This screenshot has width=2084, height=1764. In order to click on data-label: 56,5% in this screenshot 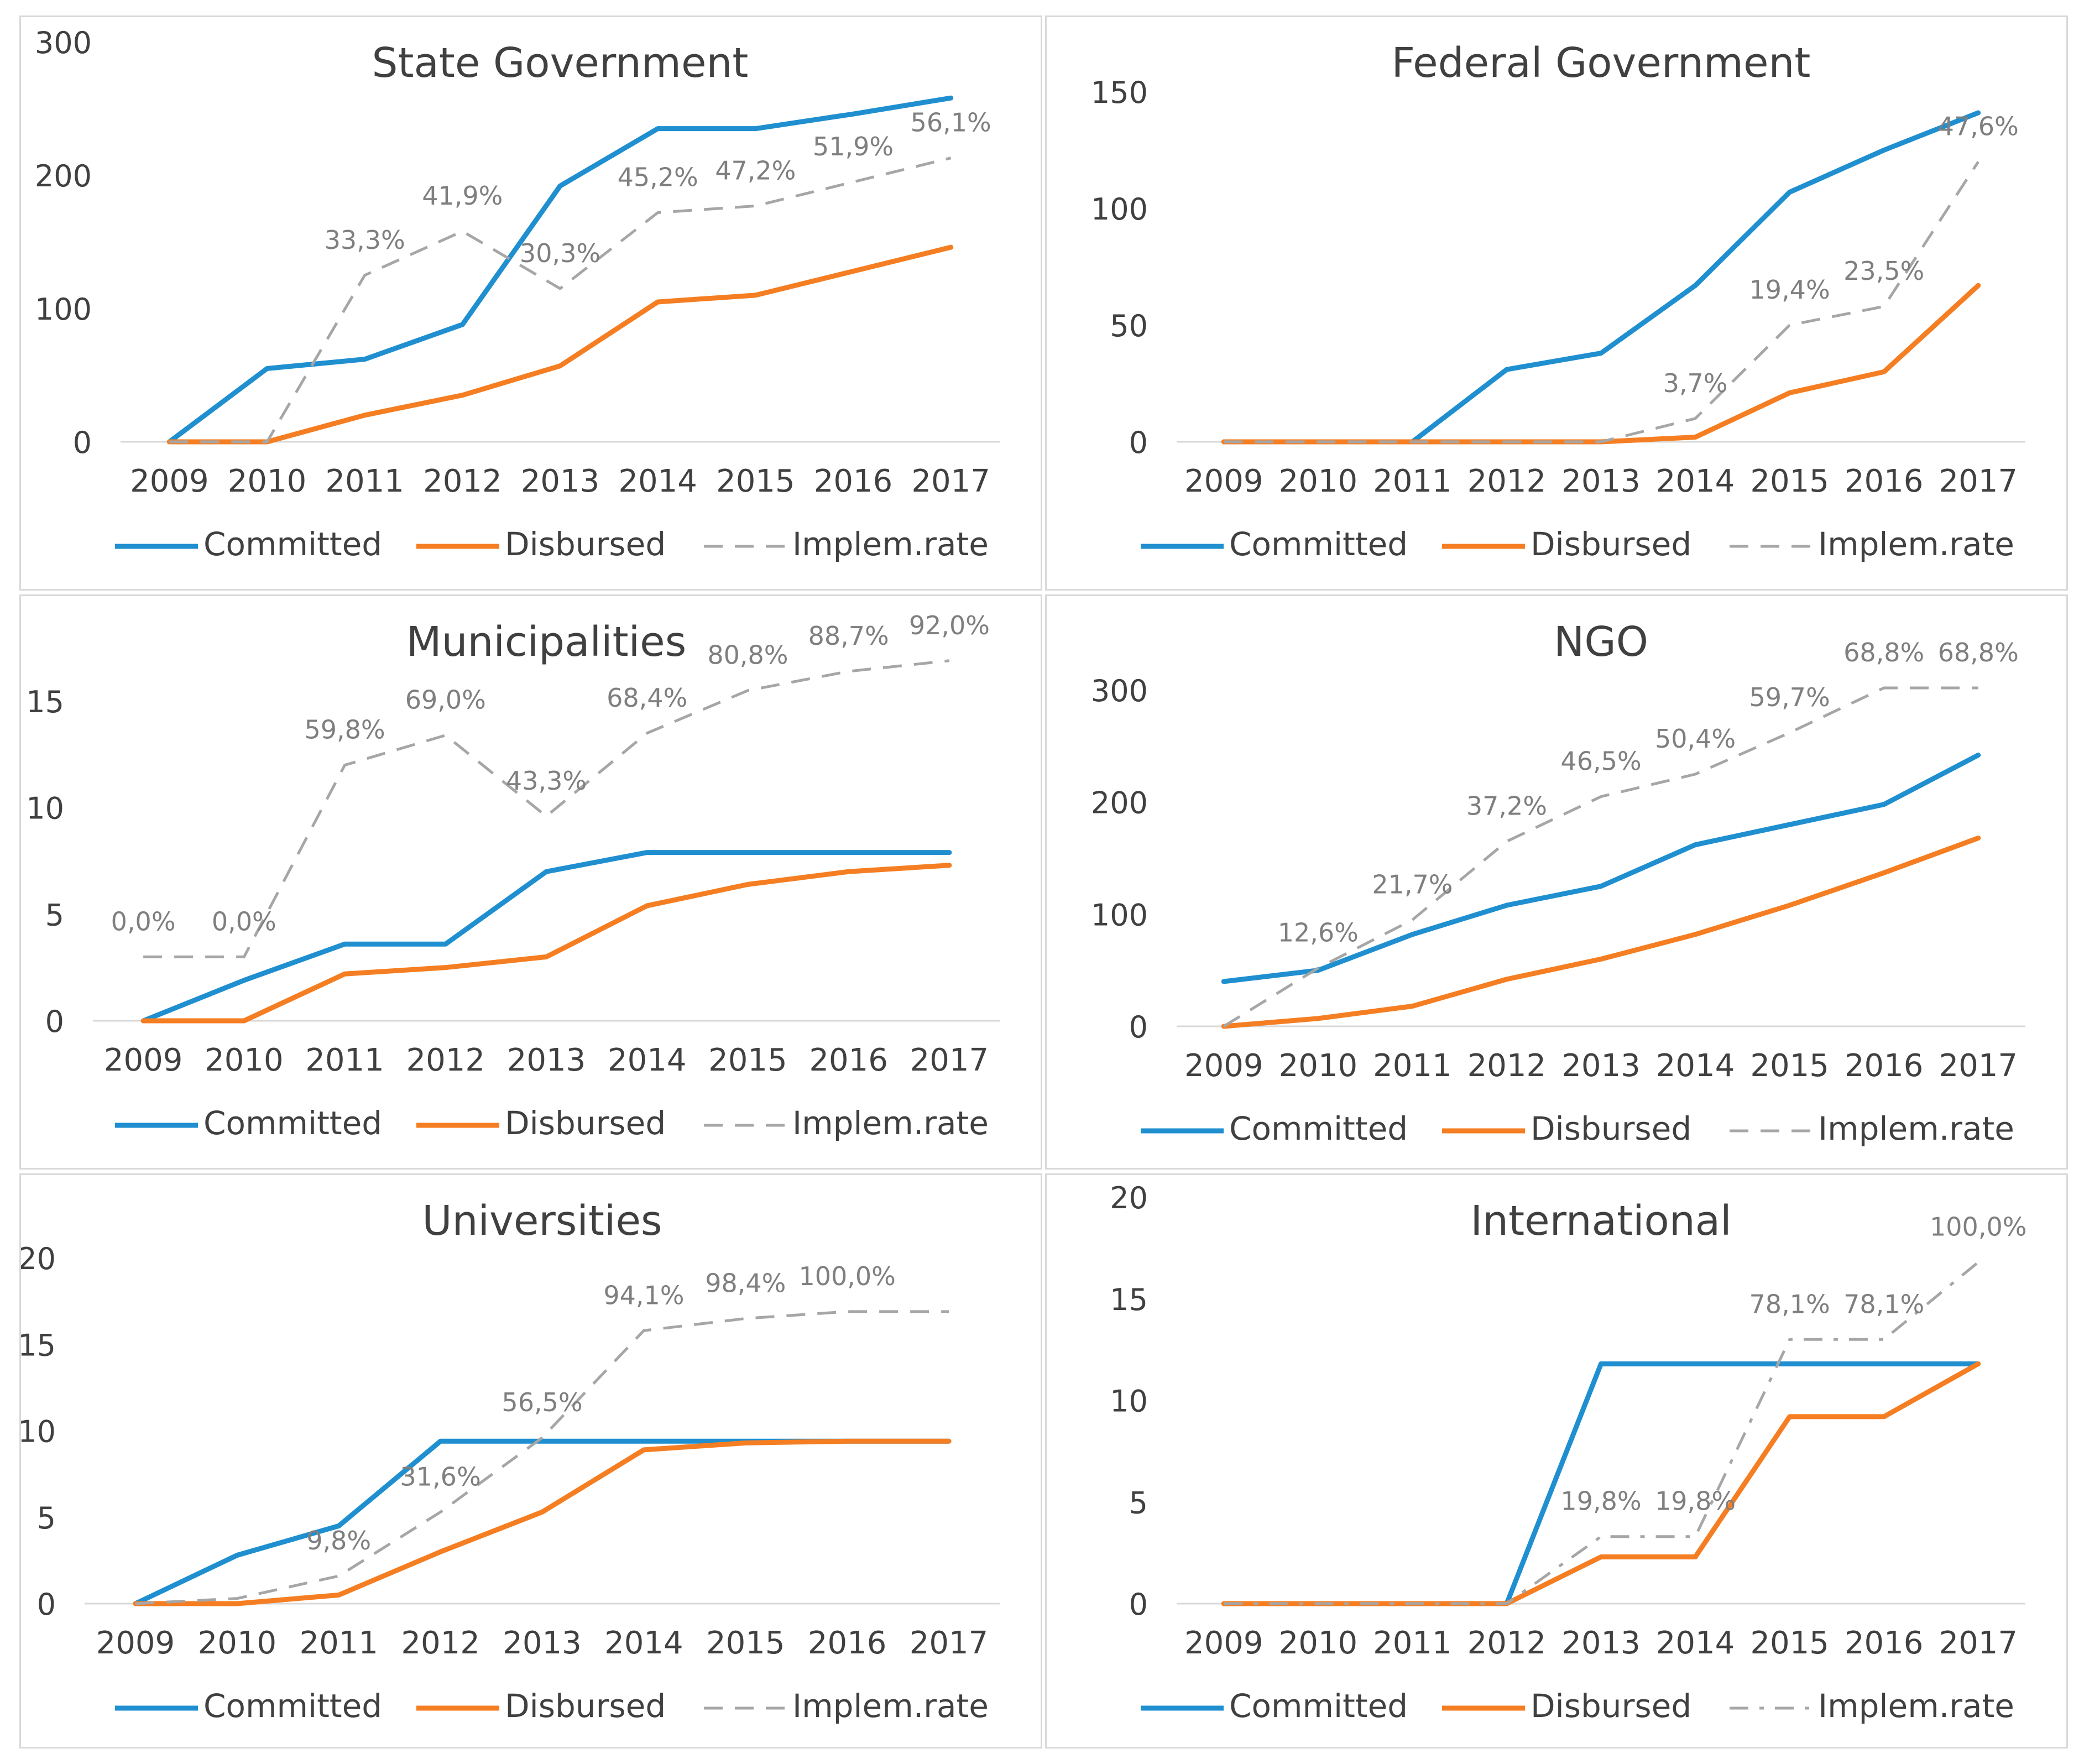, I will do `click(542, 1402)`.